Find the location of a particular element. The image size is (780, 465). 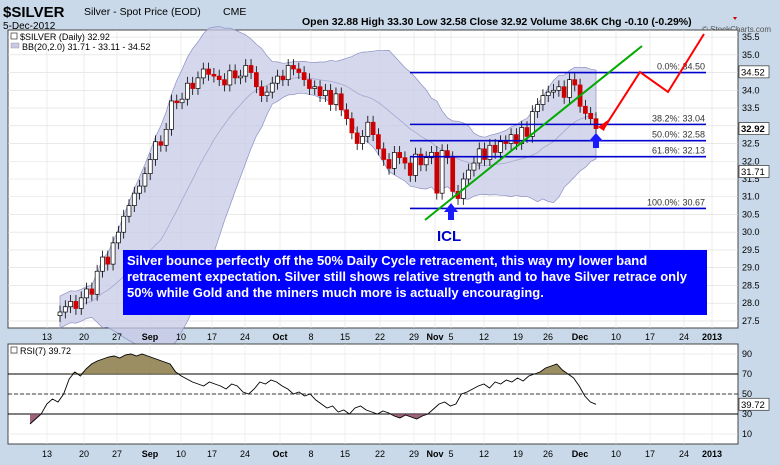

fib-label: 0.0%: 34.50 is located at coordinates (681, 67).